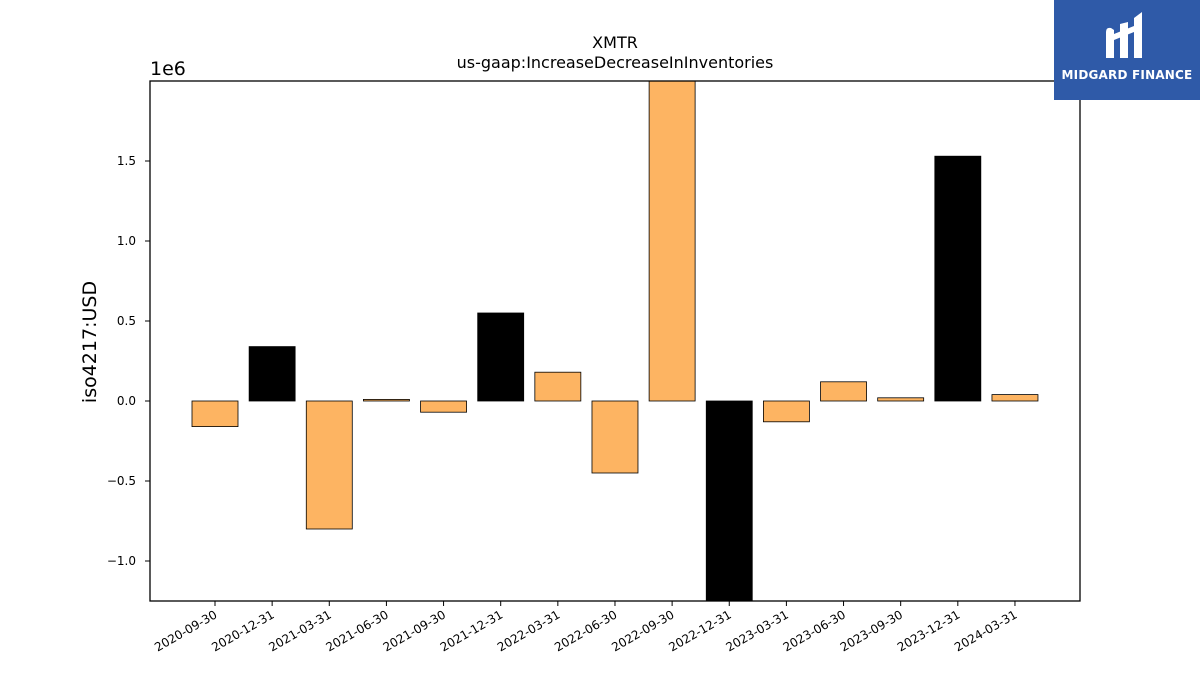 Image resolution: width=1200 pixels, height=675 pixels. What do you see at coordinates (699, 630) in the screenshot?
I see `x-tick-label: 2022-12-31` at bounding box center [699, 630].